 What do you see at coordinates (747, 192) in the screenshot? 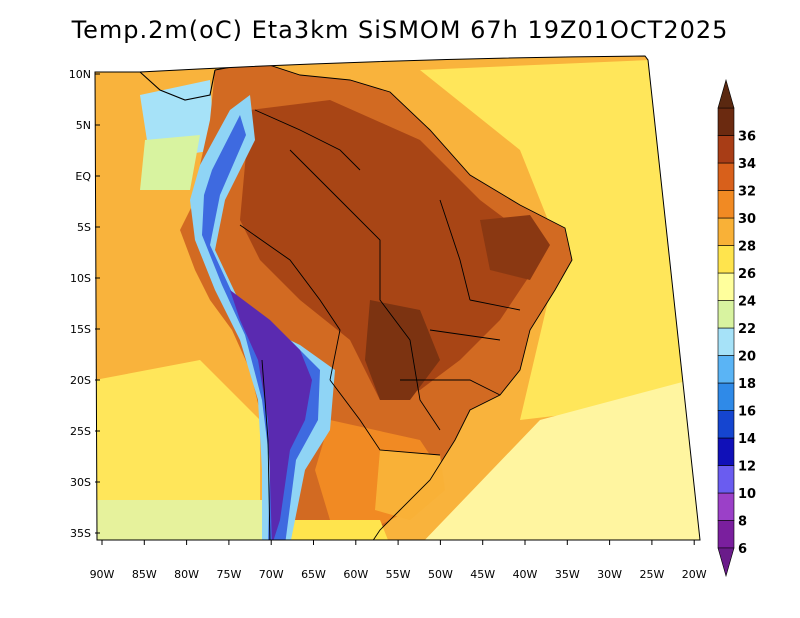
I see `colorbar-label: 32` at bounding box center [747, 192].